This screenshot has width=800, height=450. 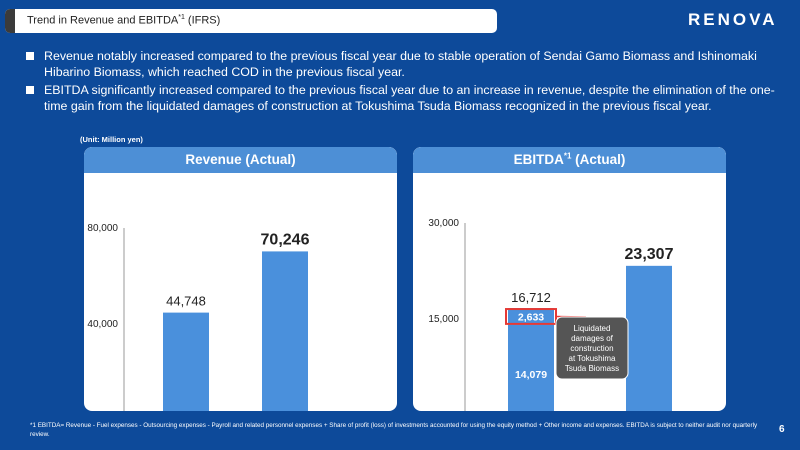 What do you see at coordinates (733, 19) in the screenshot?
I see `renova-logo: RENOVA` at bounding box center [733, 19].